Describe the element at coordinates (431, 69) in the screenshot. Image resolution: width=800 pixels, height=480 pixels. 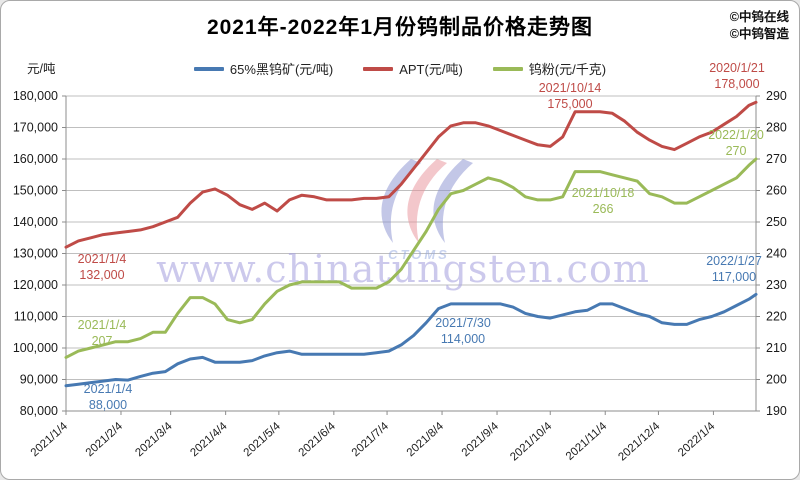
I see `legend-label-apt: APT(元/吨)` at that location.